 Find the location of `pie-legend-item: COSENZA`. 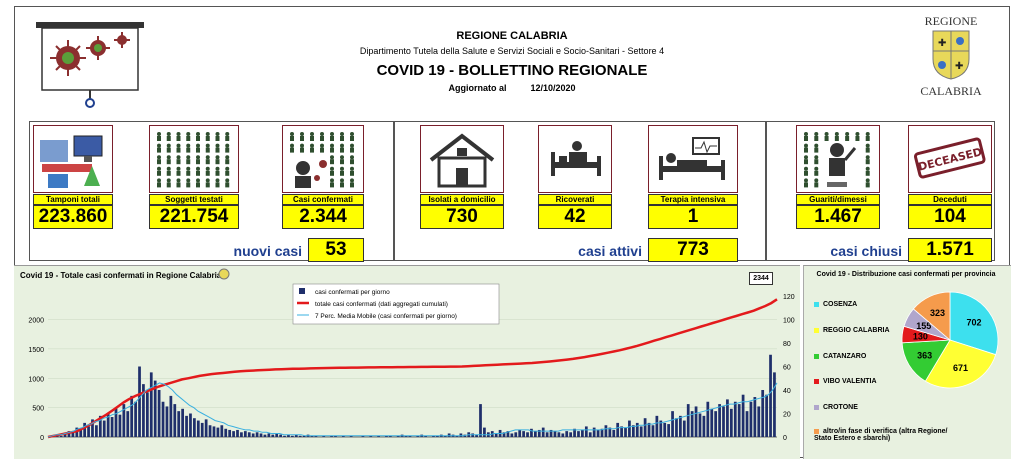

pie-legend-item: COSENZA is located at coordinates (884, 304).